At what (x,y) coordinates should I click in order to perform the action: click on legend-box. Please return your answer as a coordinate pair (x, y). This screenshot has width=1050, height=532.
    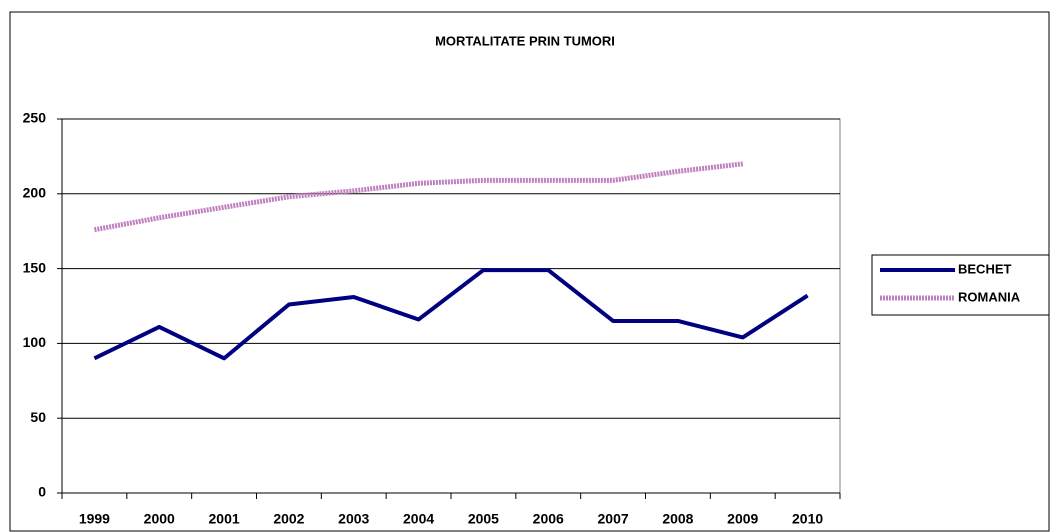
    Looking at the image, I should click on (960, 285).